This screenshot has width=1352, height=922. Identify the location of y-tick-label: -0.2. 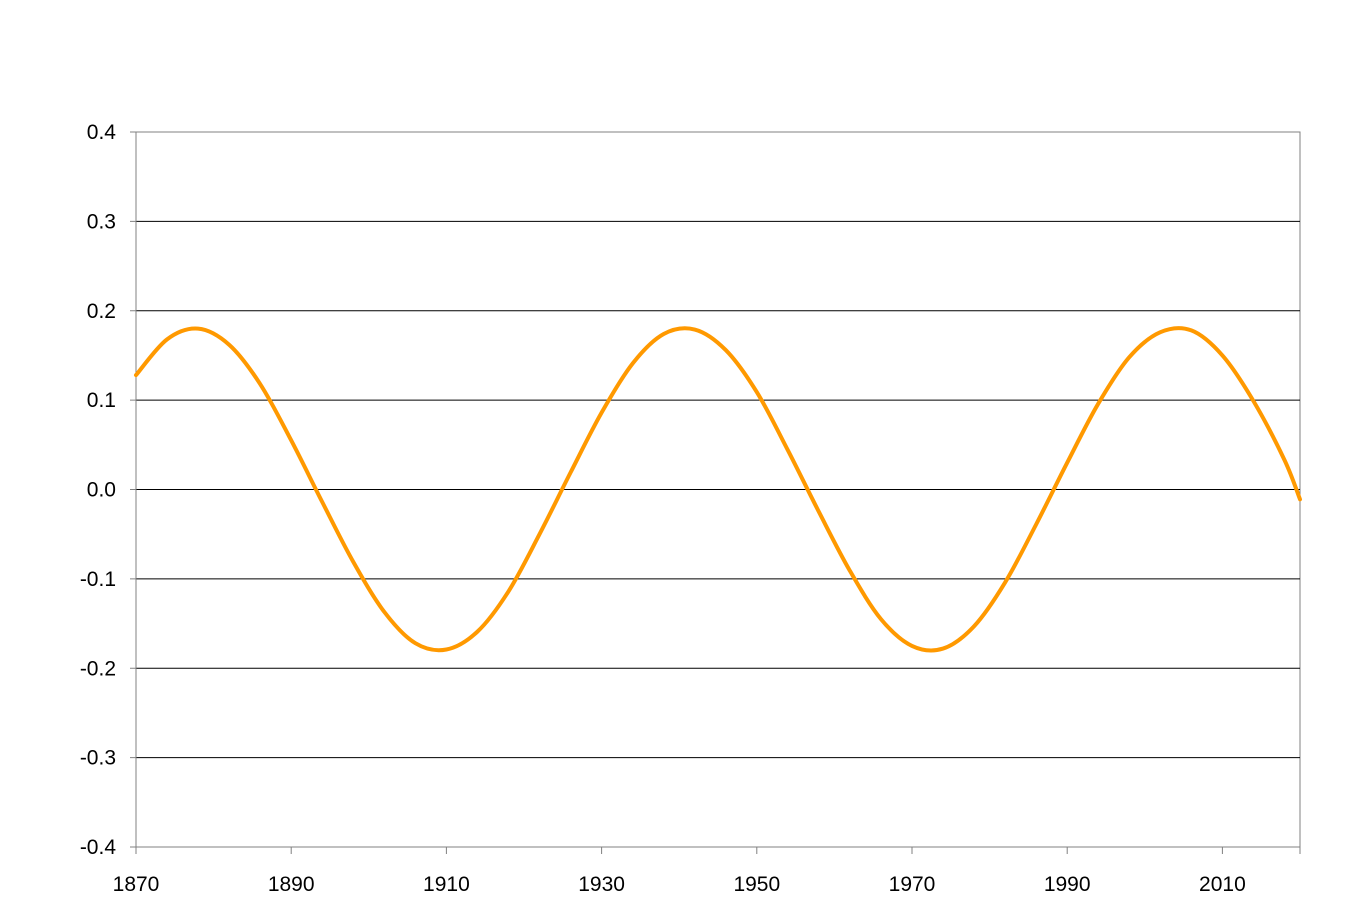
(98, 668).